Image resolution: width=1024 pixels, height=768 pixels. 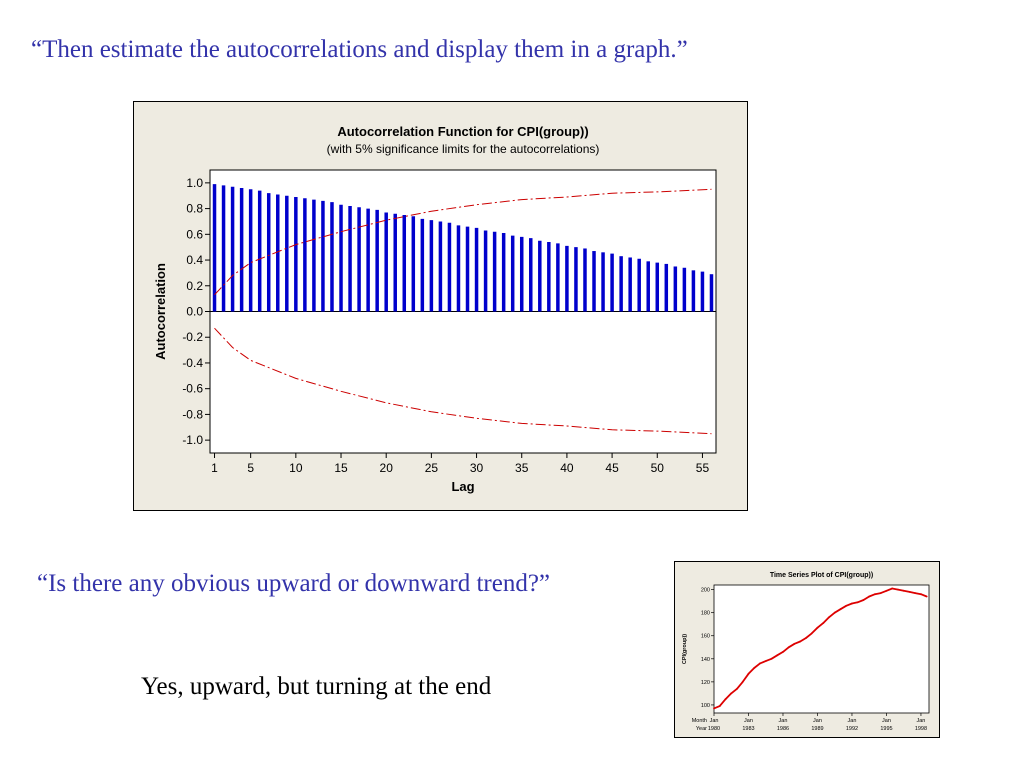 What do you see at coordinates (817, 729) in the screenshot?
I see `ts-x-tick-year: 1989` at bounding box center [817, 729].